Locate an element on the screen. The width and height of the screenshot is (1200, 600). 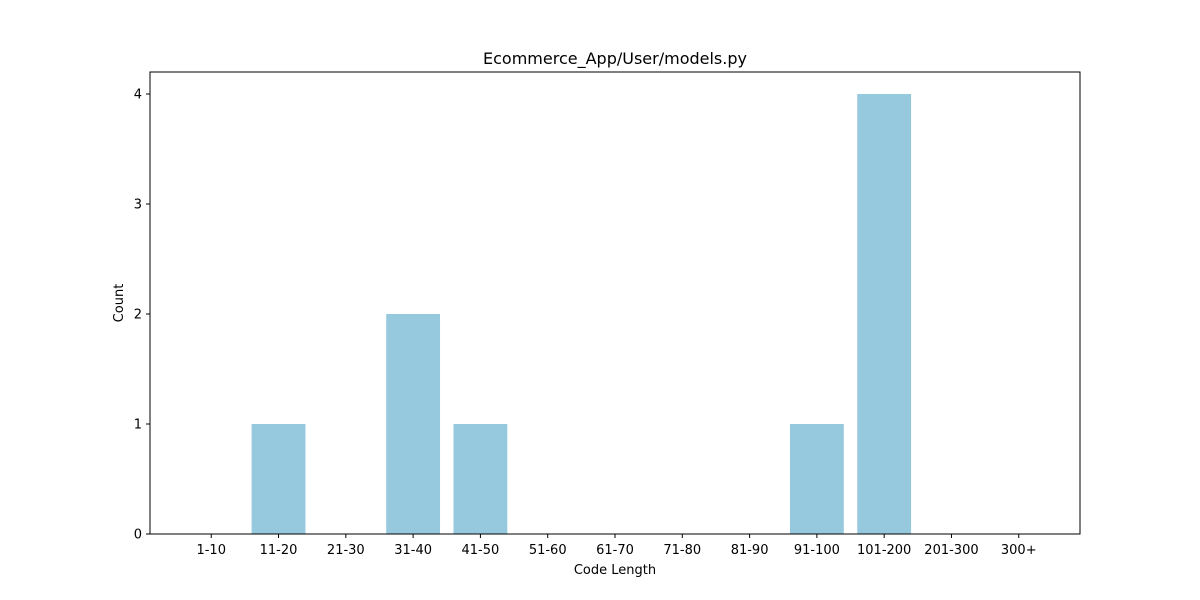
x-tick-label: 51-60 is located at coordinates (548, 550).